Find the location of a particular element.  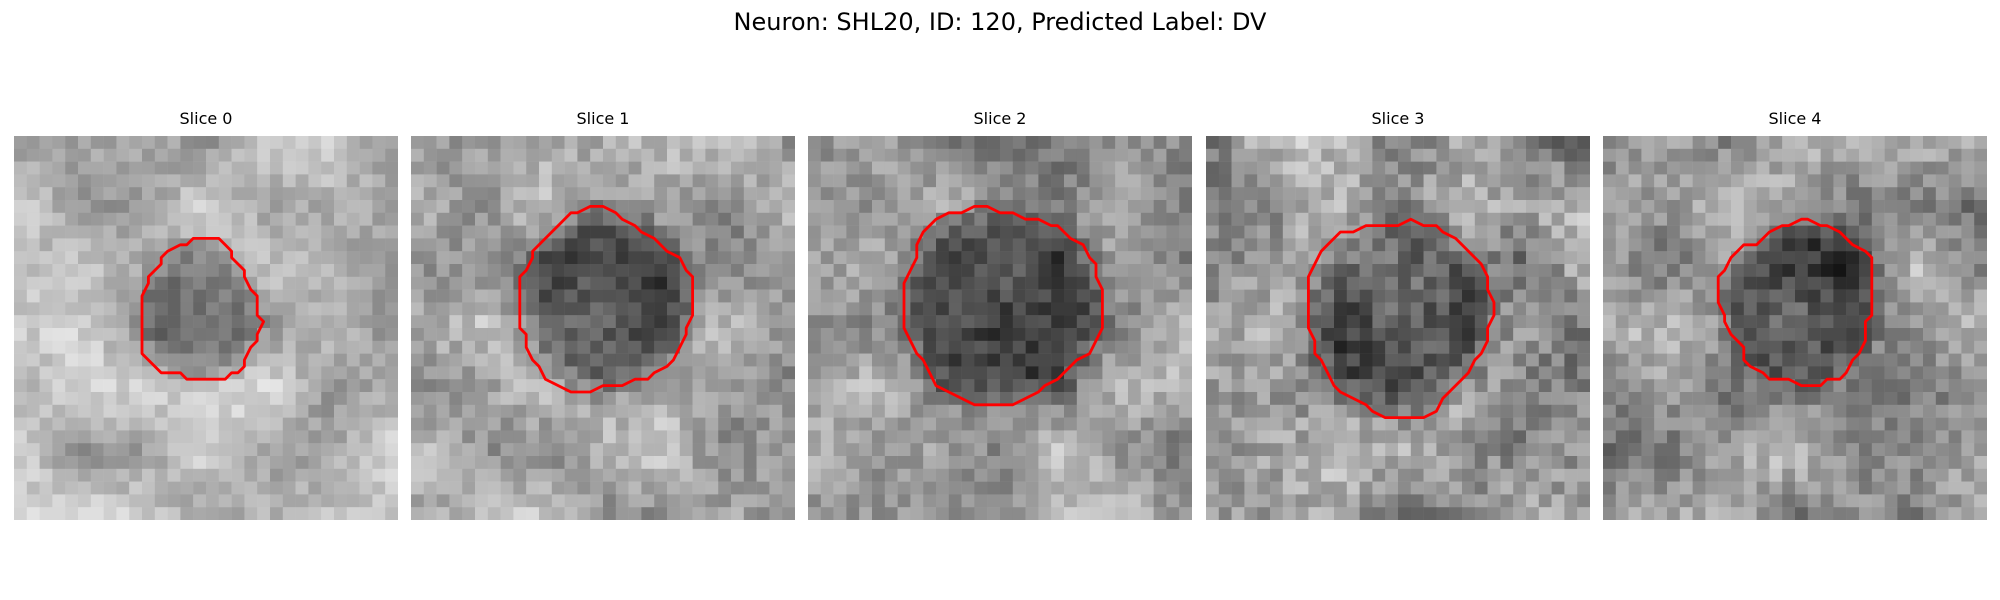

slice-panel-0: Slice 0 is located at coordinates (206, 315).